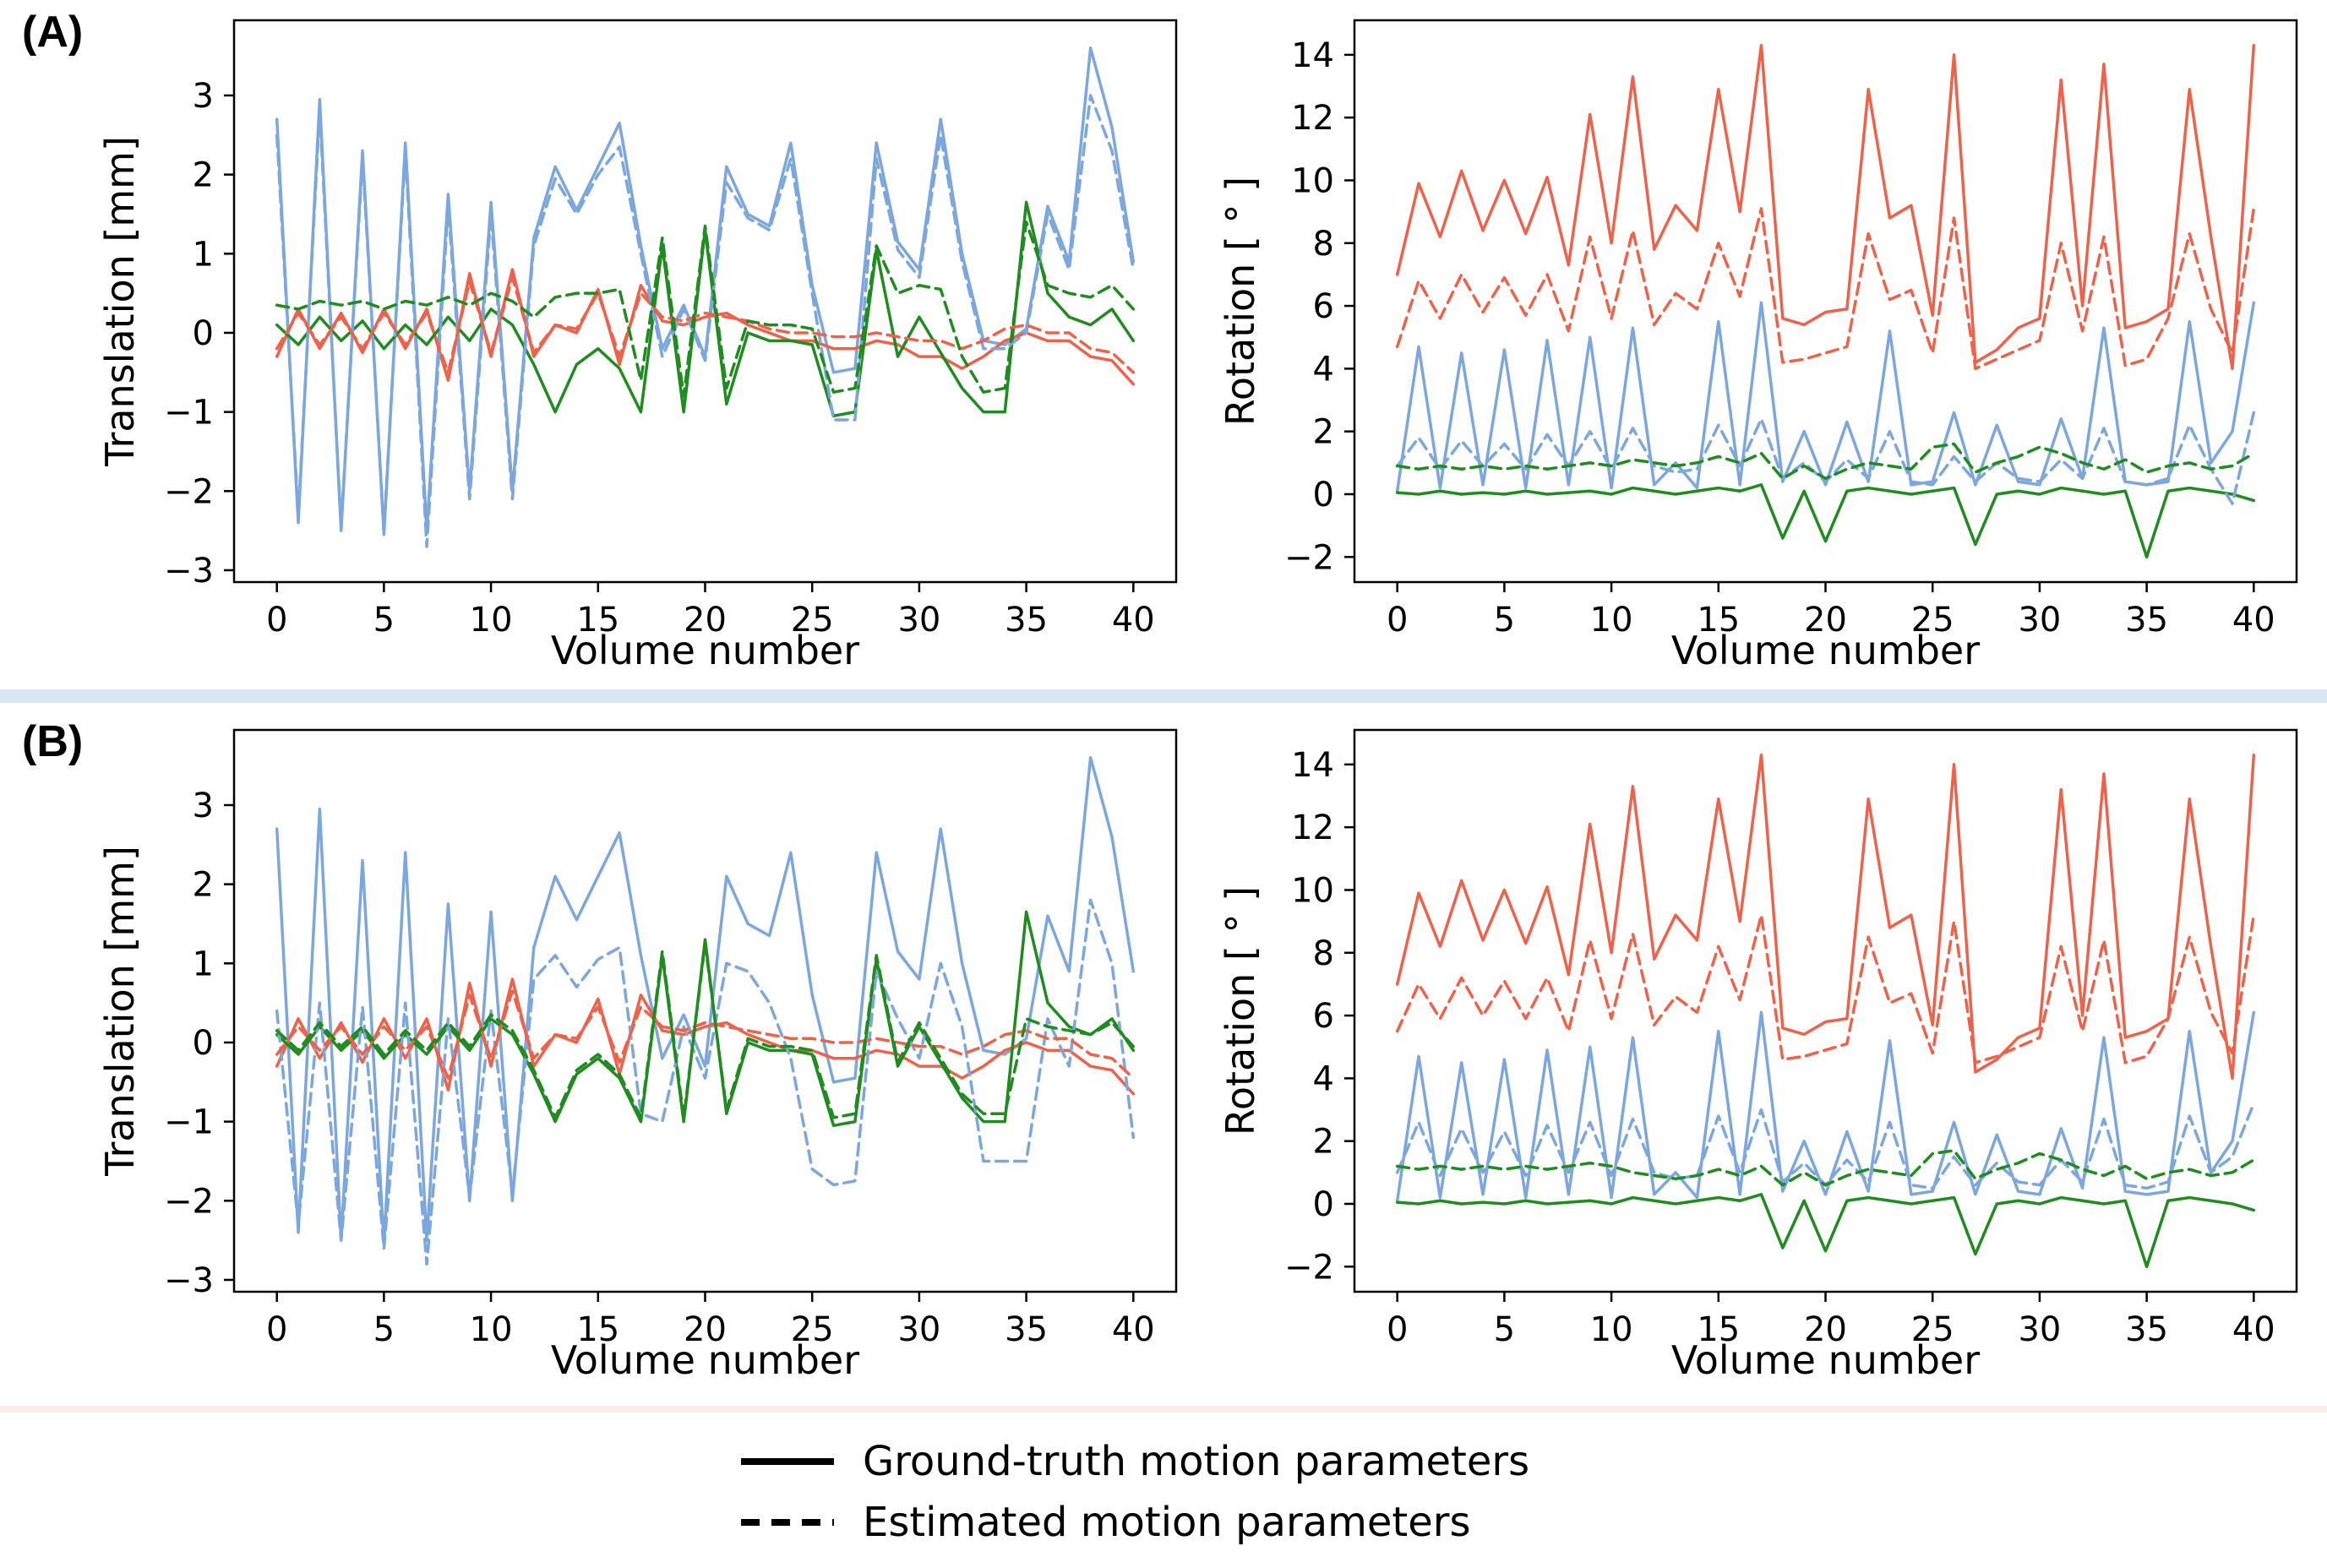  Describe the element at coordinates (1163, 1522) in the screenshot. I see `legend-item-estimated: Estimated motion parameters` at that location.